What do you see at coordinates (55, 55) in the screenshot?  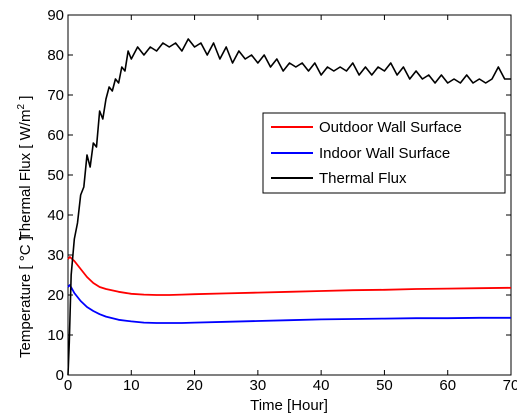 I see `y-tick-label: 80` at bounding box center [55, 55].